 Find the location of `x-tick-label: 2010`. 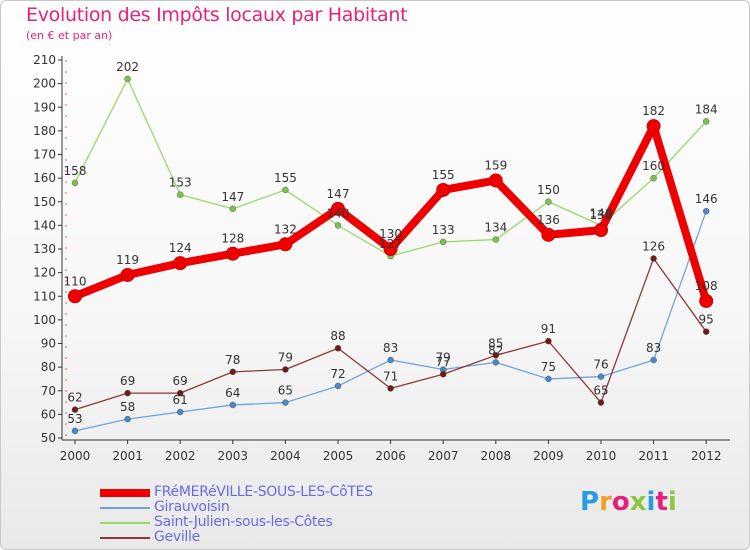

x-tick-label: 2010 is located at coordinates (601, 456).